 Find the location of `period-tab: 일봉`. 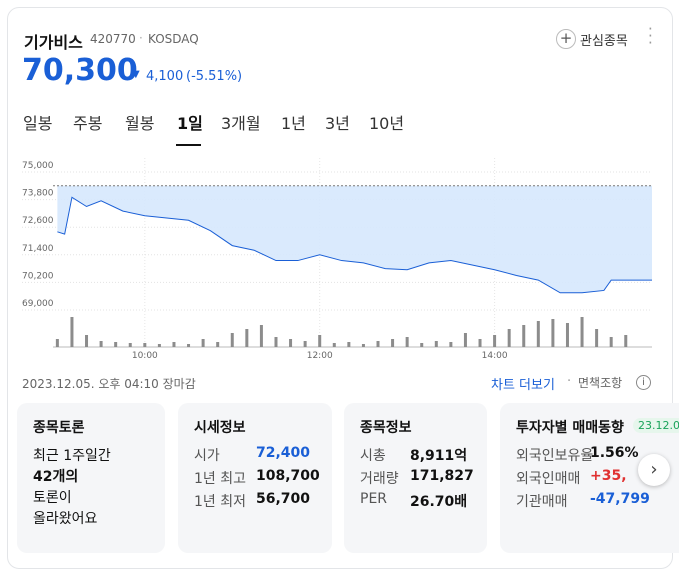

period-tab: 일봉 is located at coordinates (38, 123).